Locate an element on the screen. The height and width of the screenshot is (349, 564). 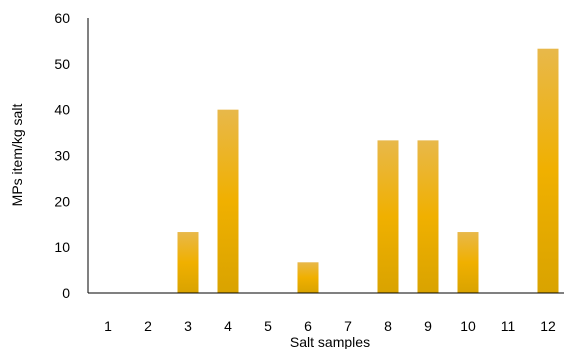
y-tick-label: 30 is located at coordinates (62, 156).